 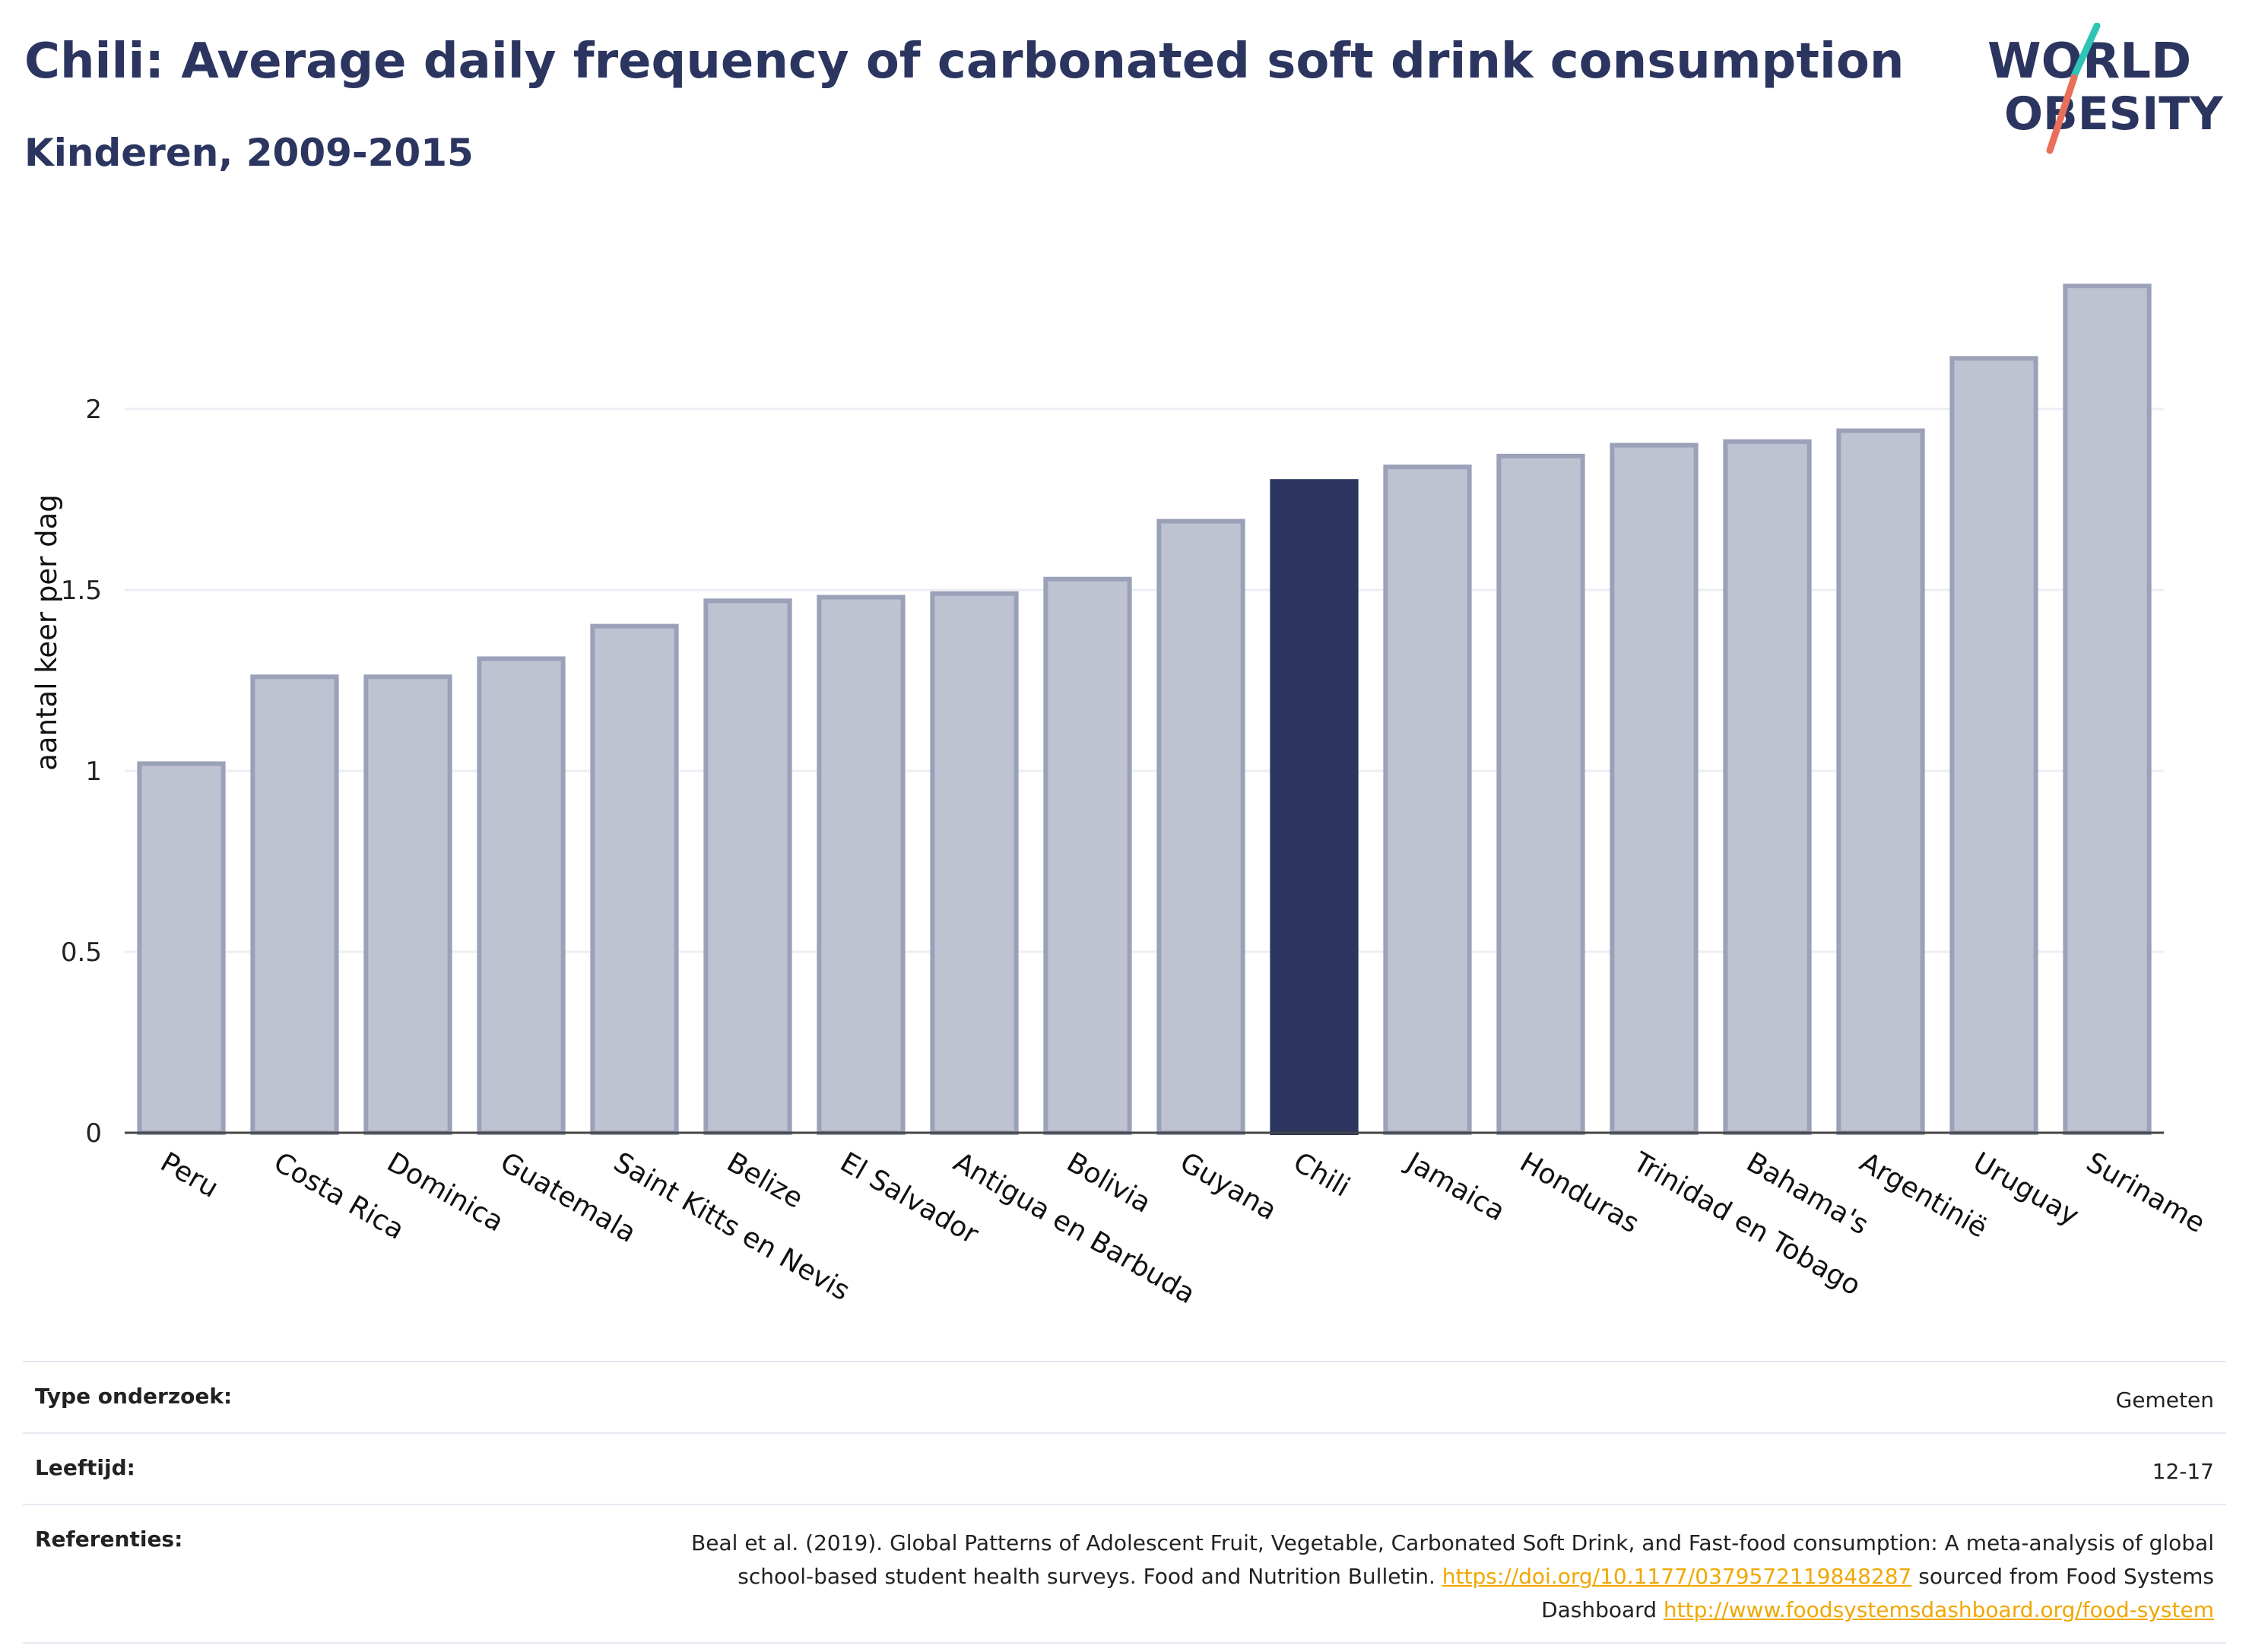 What do you see at coordinates (1993, 745) in the screenshot?
I see `bar-uruguay` at bounding box center [1993, 745].